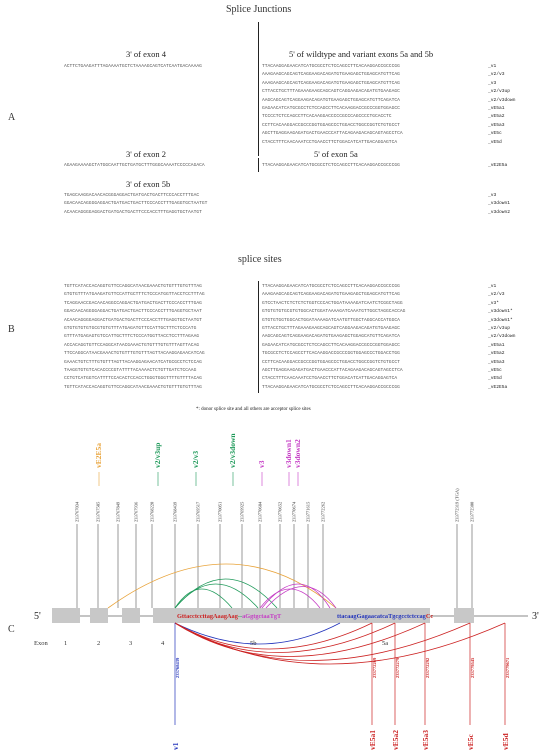 This screenshot has width=550, height=753. What do you see at coordinates (499, 329) in the screenshot?
I see `variant-label: _v2/v3up` at bounding box center [499, 329].